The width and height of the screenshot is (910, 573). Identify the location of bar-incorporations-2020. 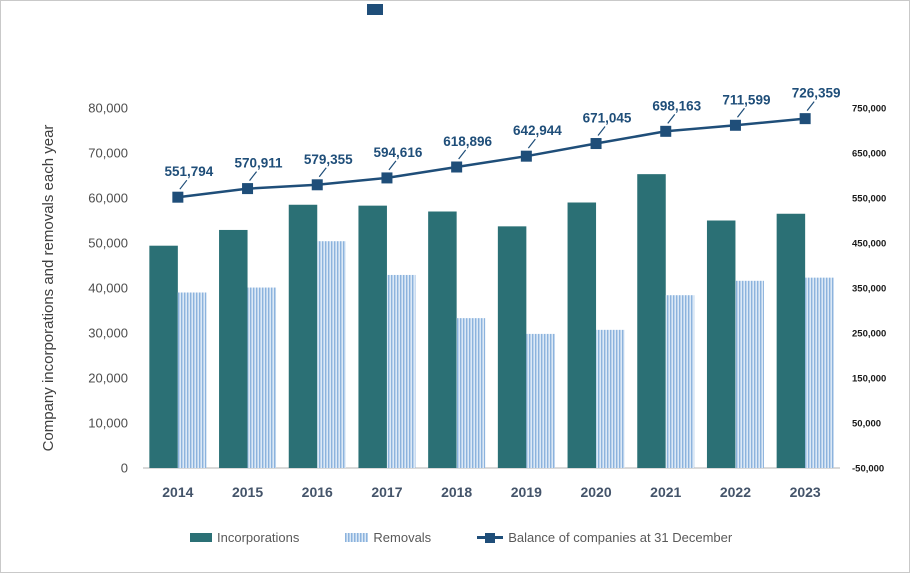
(582, 335).